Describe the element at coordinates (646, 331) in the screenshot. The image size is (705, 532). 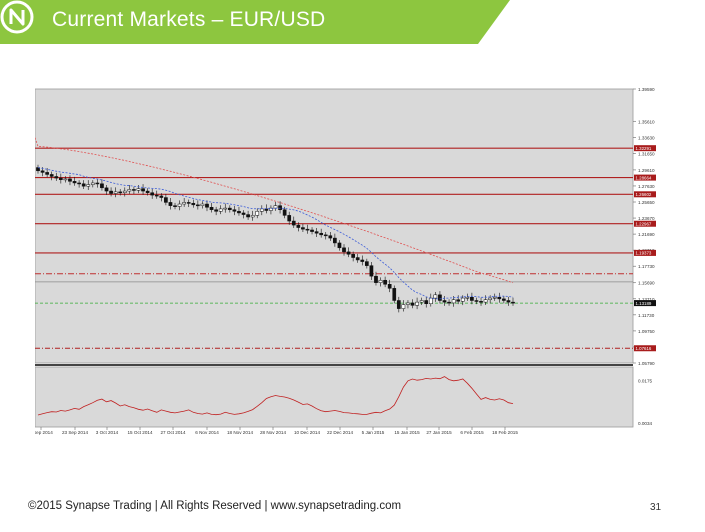
I see `price-tick-label: 1.09750` at that location.